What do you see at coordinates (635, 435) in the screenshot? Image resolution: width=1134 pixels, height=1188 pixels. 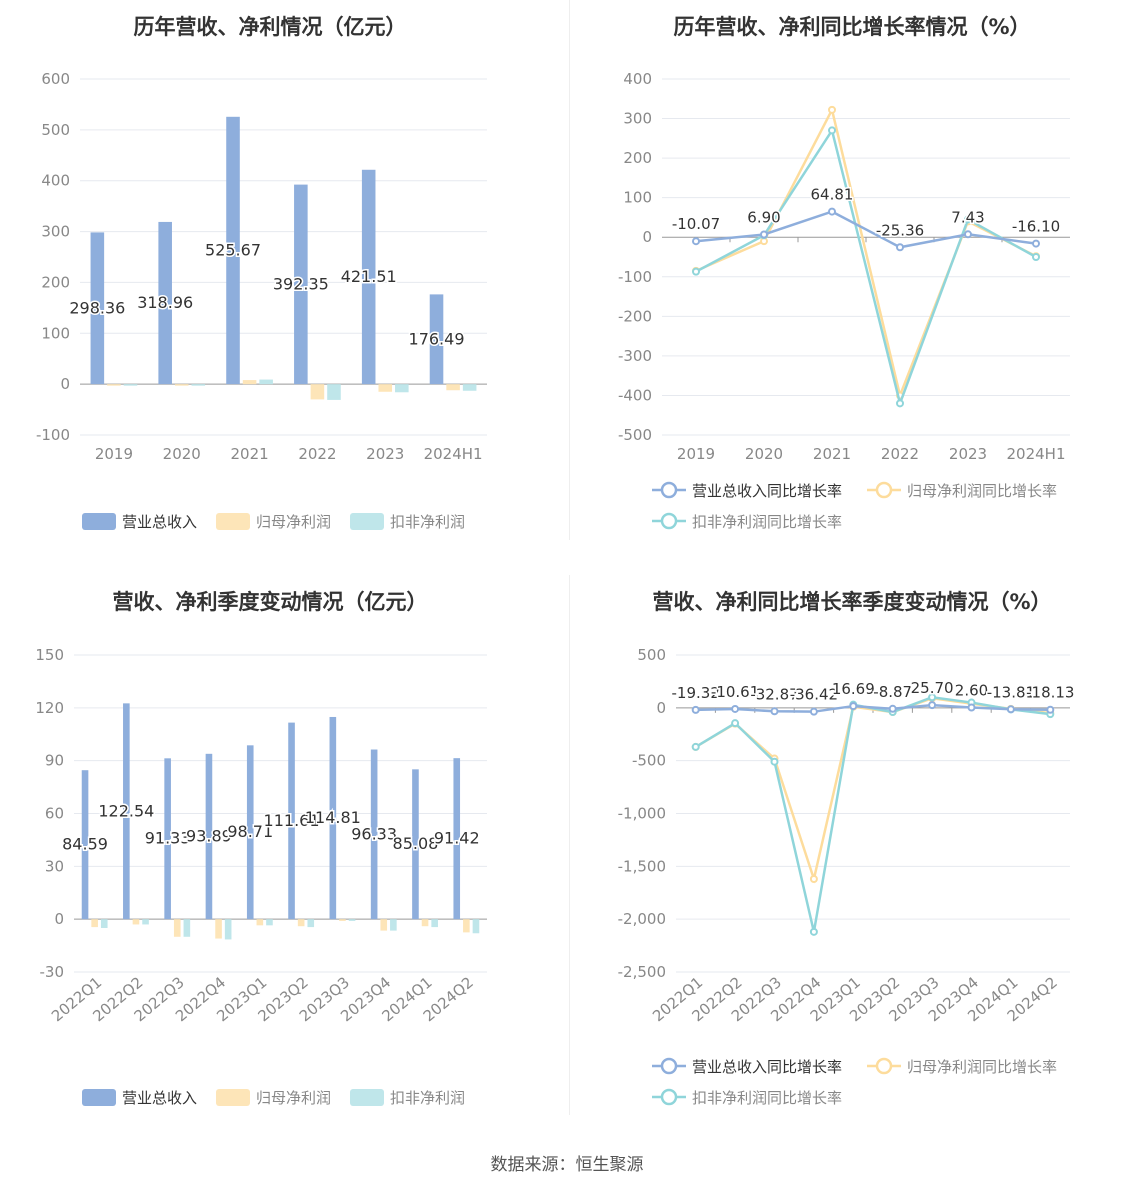 I see `y-tick-label: -500` at bounding box center [635, 435].